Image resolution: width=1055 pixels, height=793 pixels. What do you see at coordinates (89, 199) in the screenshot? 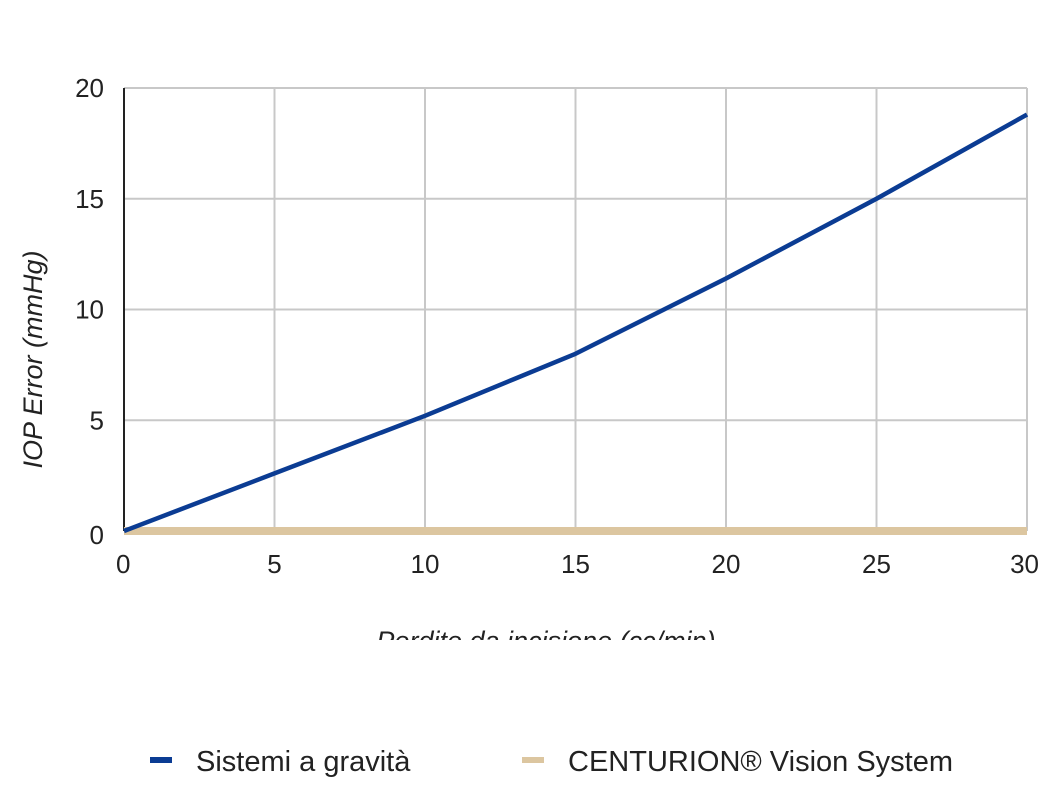
I see `y-tick-label: 15` at bounding box center [89, 199].